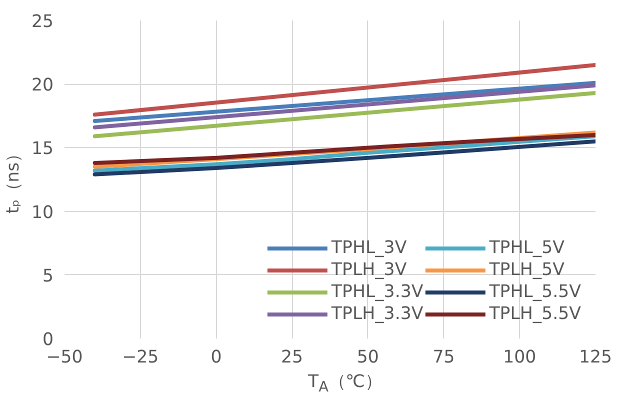 Image resolution: width=632 pixels, height=401 pixels. What do you see at coordinates (377, 314) in the screenshot?
I see `legend-label: TPLH_3.3V` at bounding box center [377, 314].